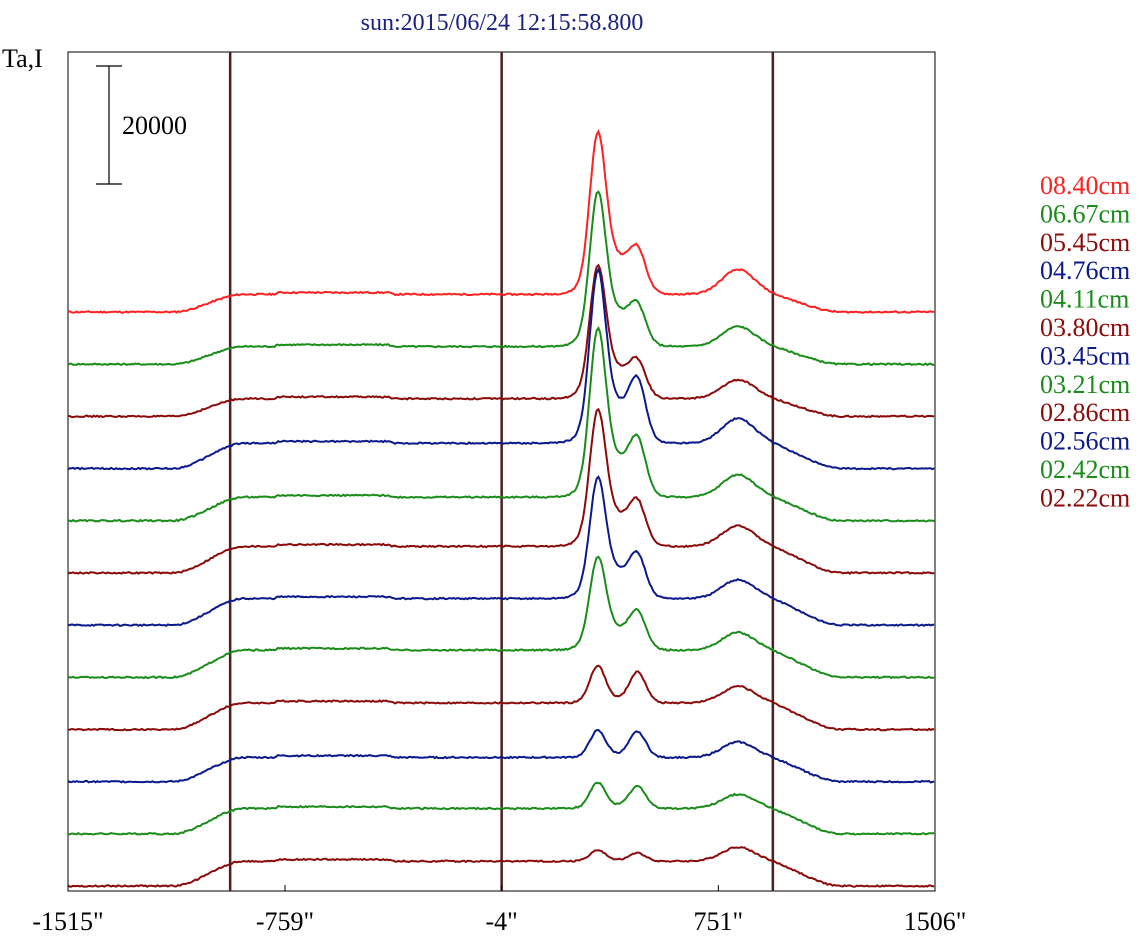 Image resolution: width=1147 pixels, height=941 pixels. I want to click on legend-entry-06-67cm: 06.67cm, so click(1085, 213).